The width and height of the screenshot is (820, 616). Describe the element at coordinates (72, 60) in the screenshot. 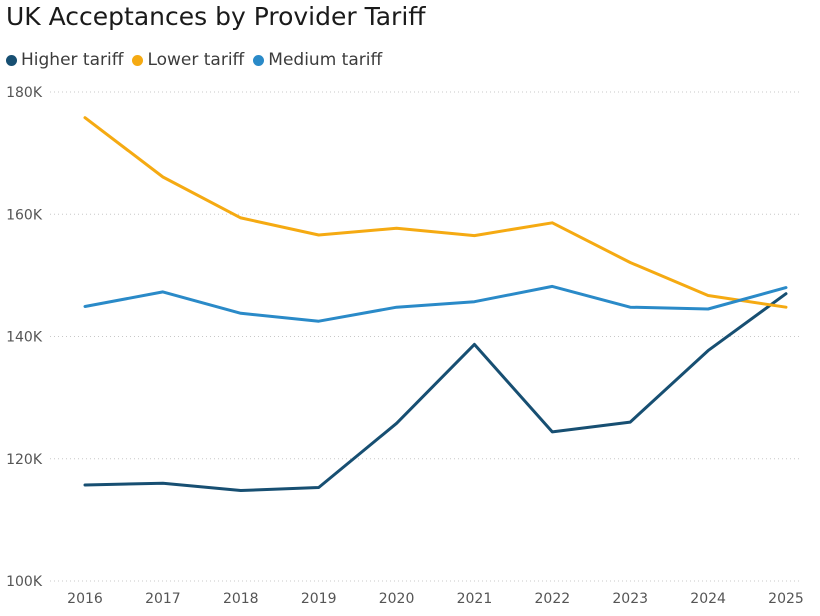

I see `legend-label: Higher tariff` at that location.